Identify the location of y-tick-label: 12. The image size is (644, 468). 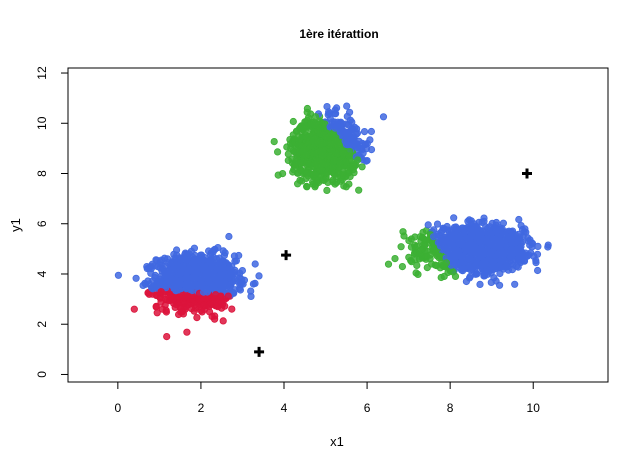
(42, 73).